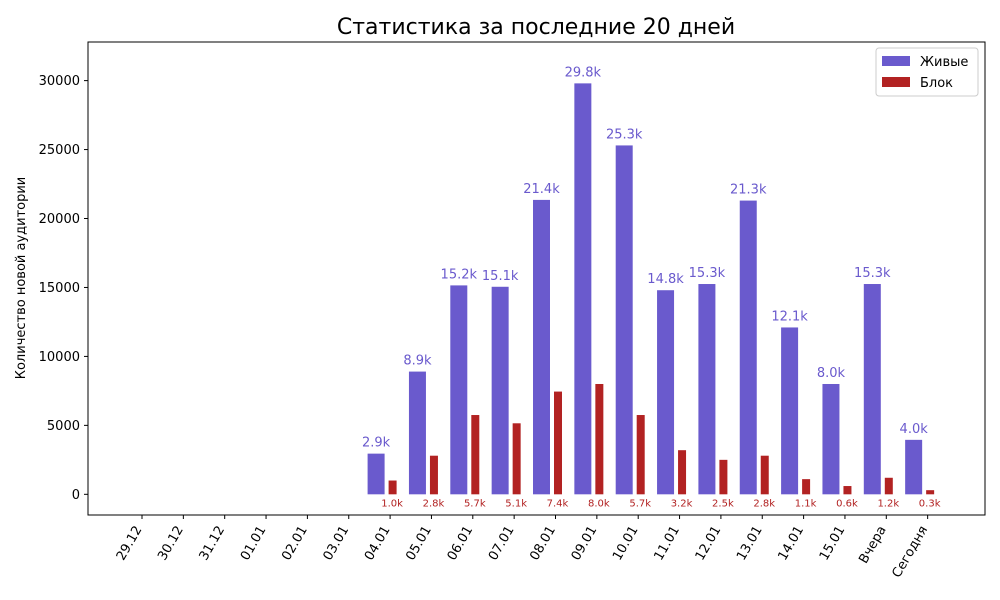  What do you see at coordinates (583, 72) in the screenshot?
I see `bar-label-live: 29.8k` at bounding box center [583, 72].